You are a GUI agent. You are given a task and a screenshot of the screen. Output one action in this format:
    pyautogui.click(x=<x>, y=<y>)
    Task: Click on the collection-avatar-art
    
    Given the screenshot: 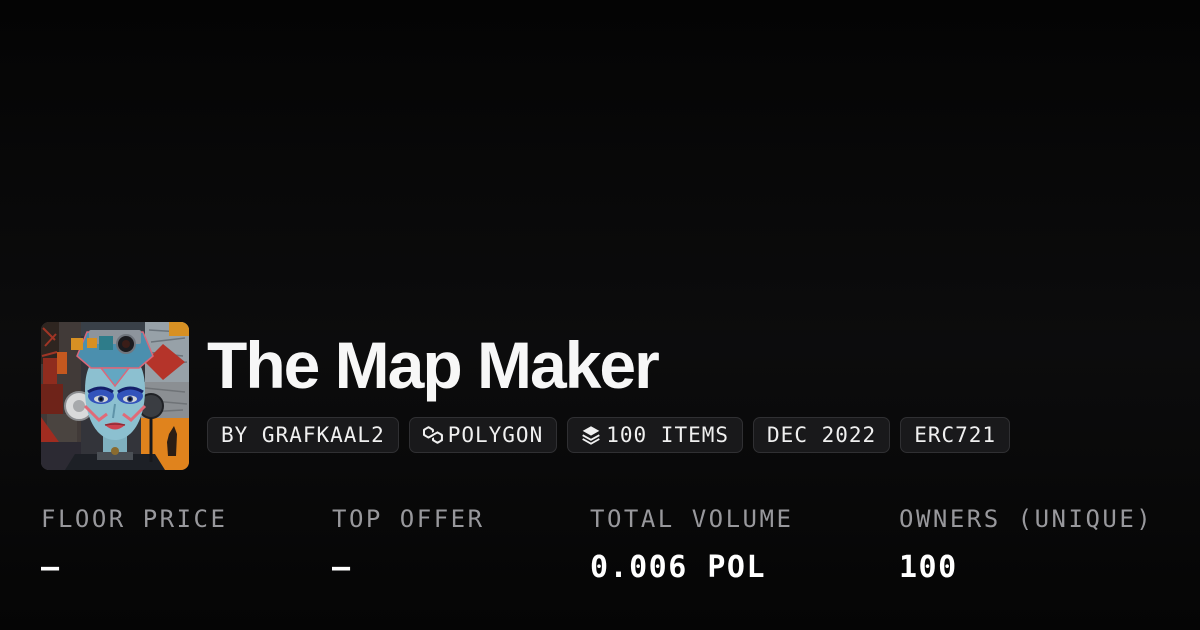 What is the action you would take?
    pyautogui.click(x=115, y=396)
    